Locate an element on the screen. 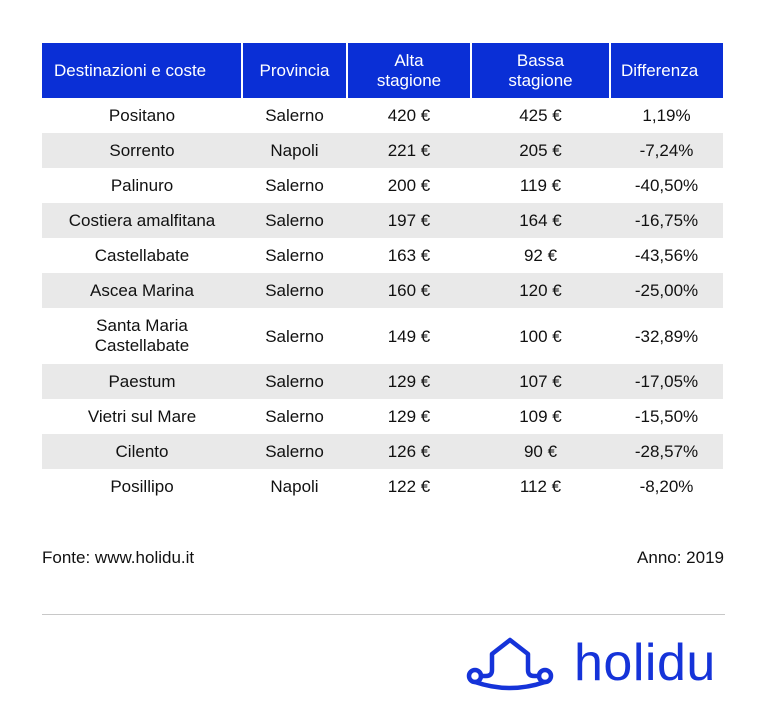 The image size is (767, 711). year-text: Anno: 2019 is located at coordinates (680, 557).